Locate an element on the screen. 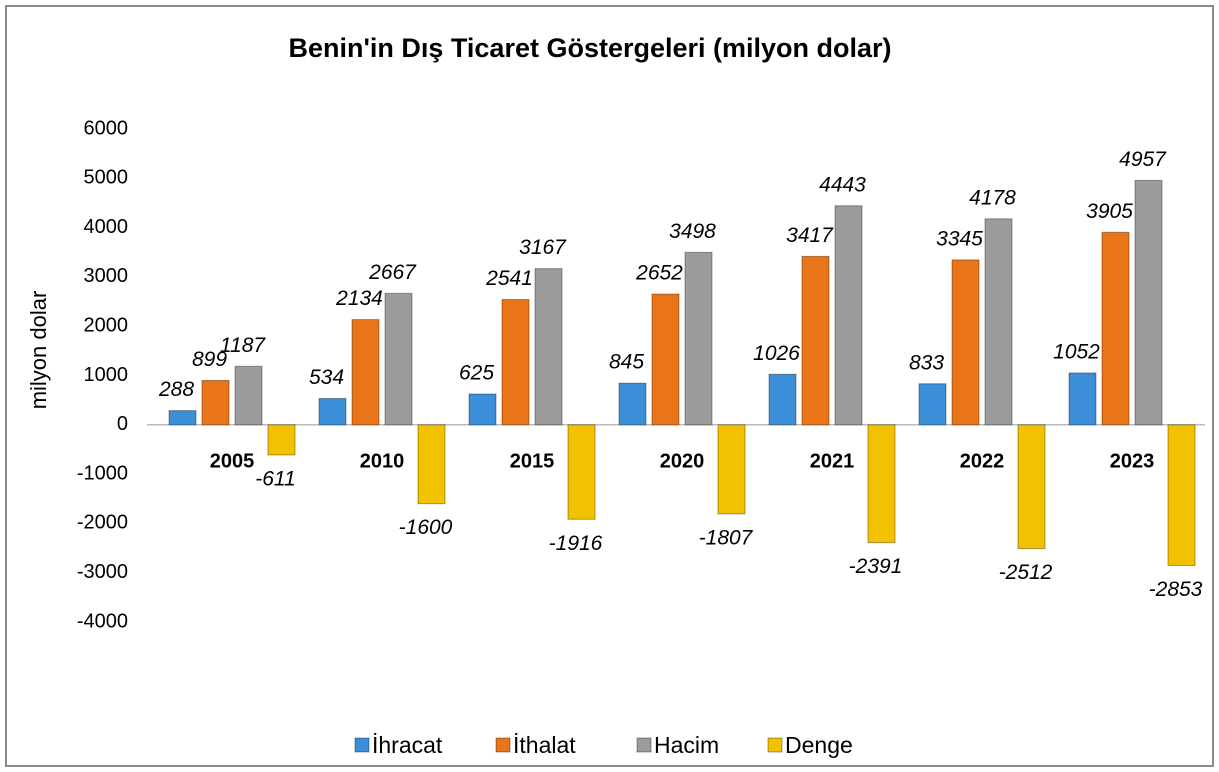 This screenshot has height=772, width=1219. data-label: 3167 is located at coordinates (543, 247).